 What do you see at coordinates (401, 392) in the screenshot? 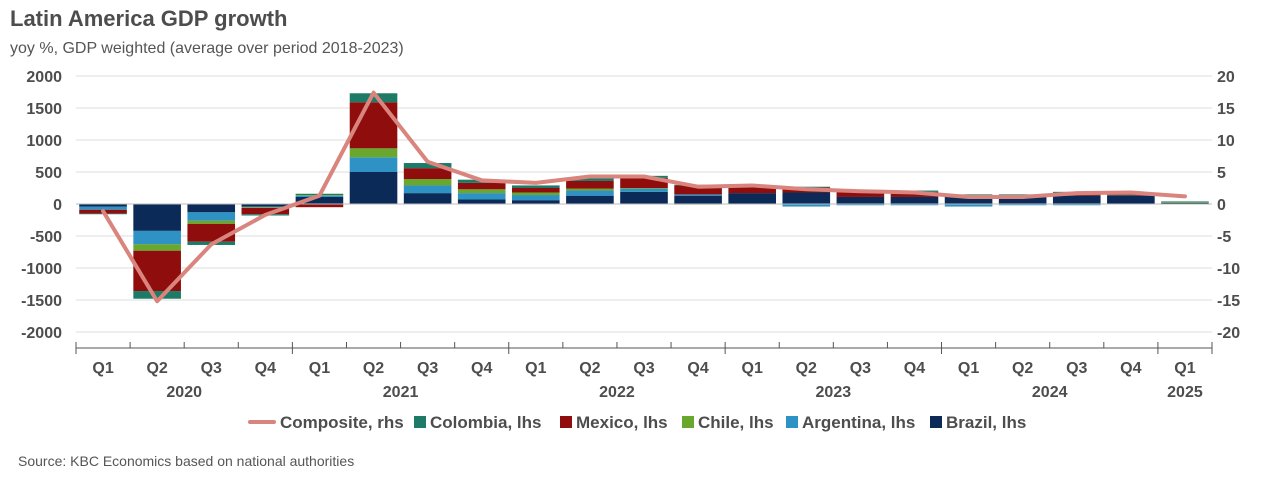
I see `x-axis-year-label: 2021` at bounding box center [401, 392].